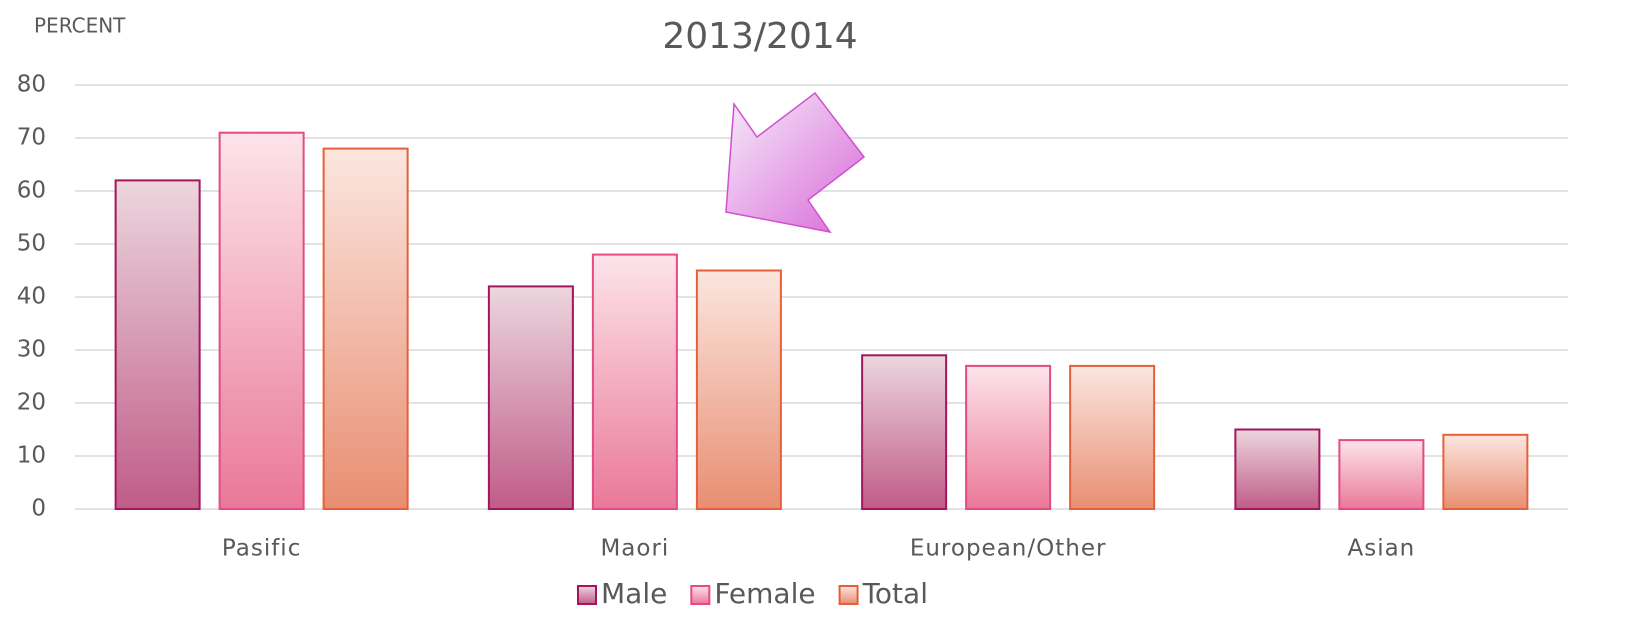  Describe the element at coordinates (634, 593) in the screenshot. I see `legend-label: Male` at that location.